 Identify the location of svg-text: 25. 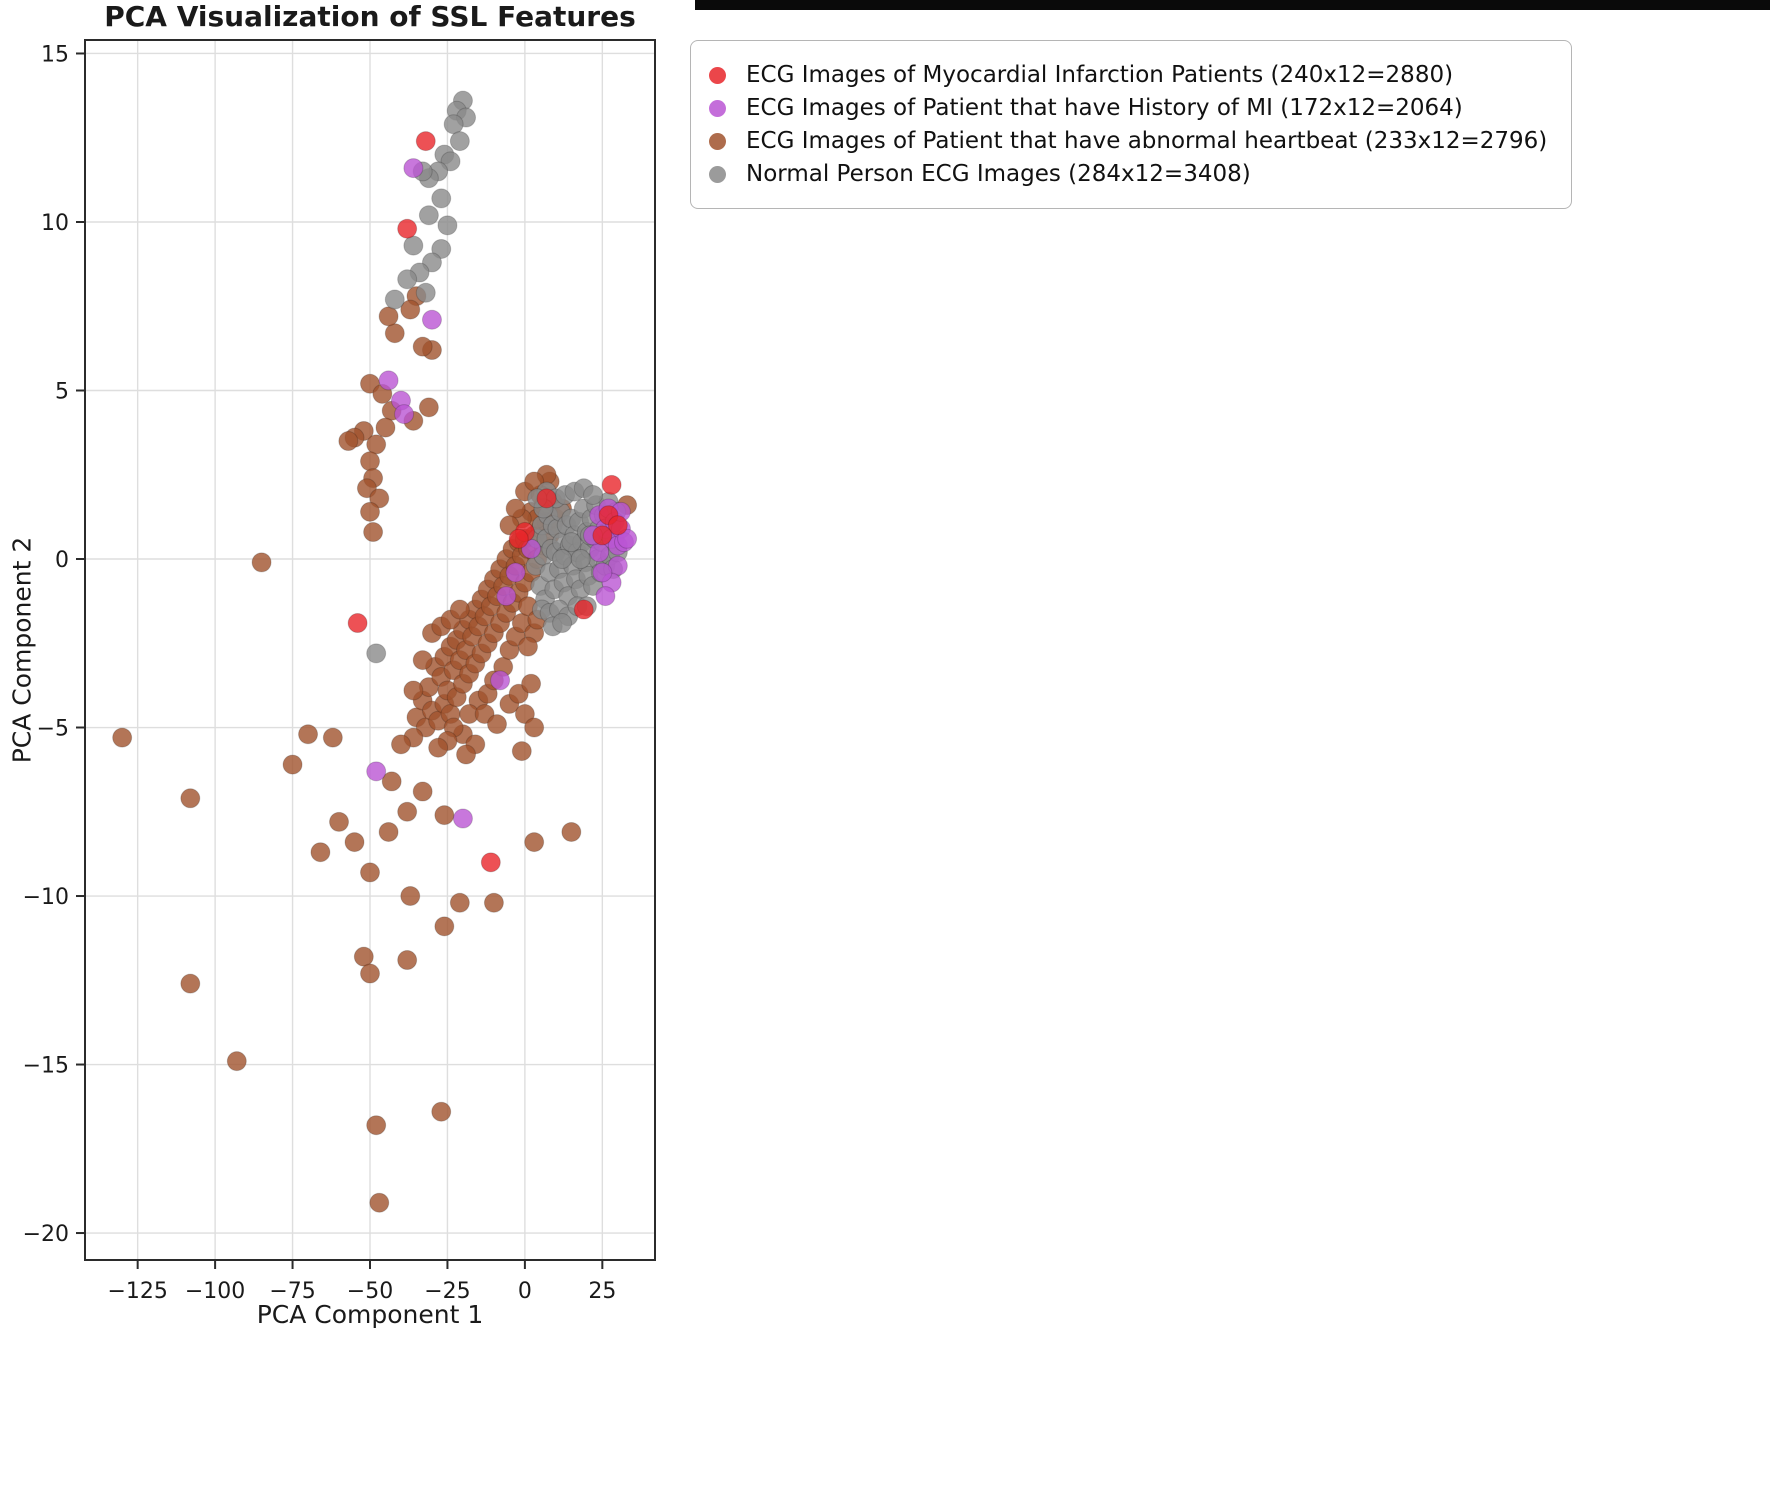
(602, 1291).